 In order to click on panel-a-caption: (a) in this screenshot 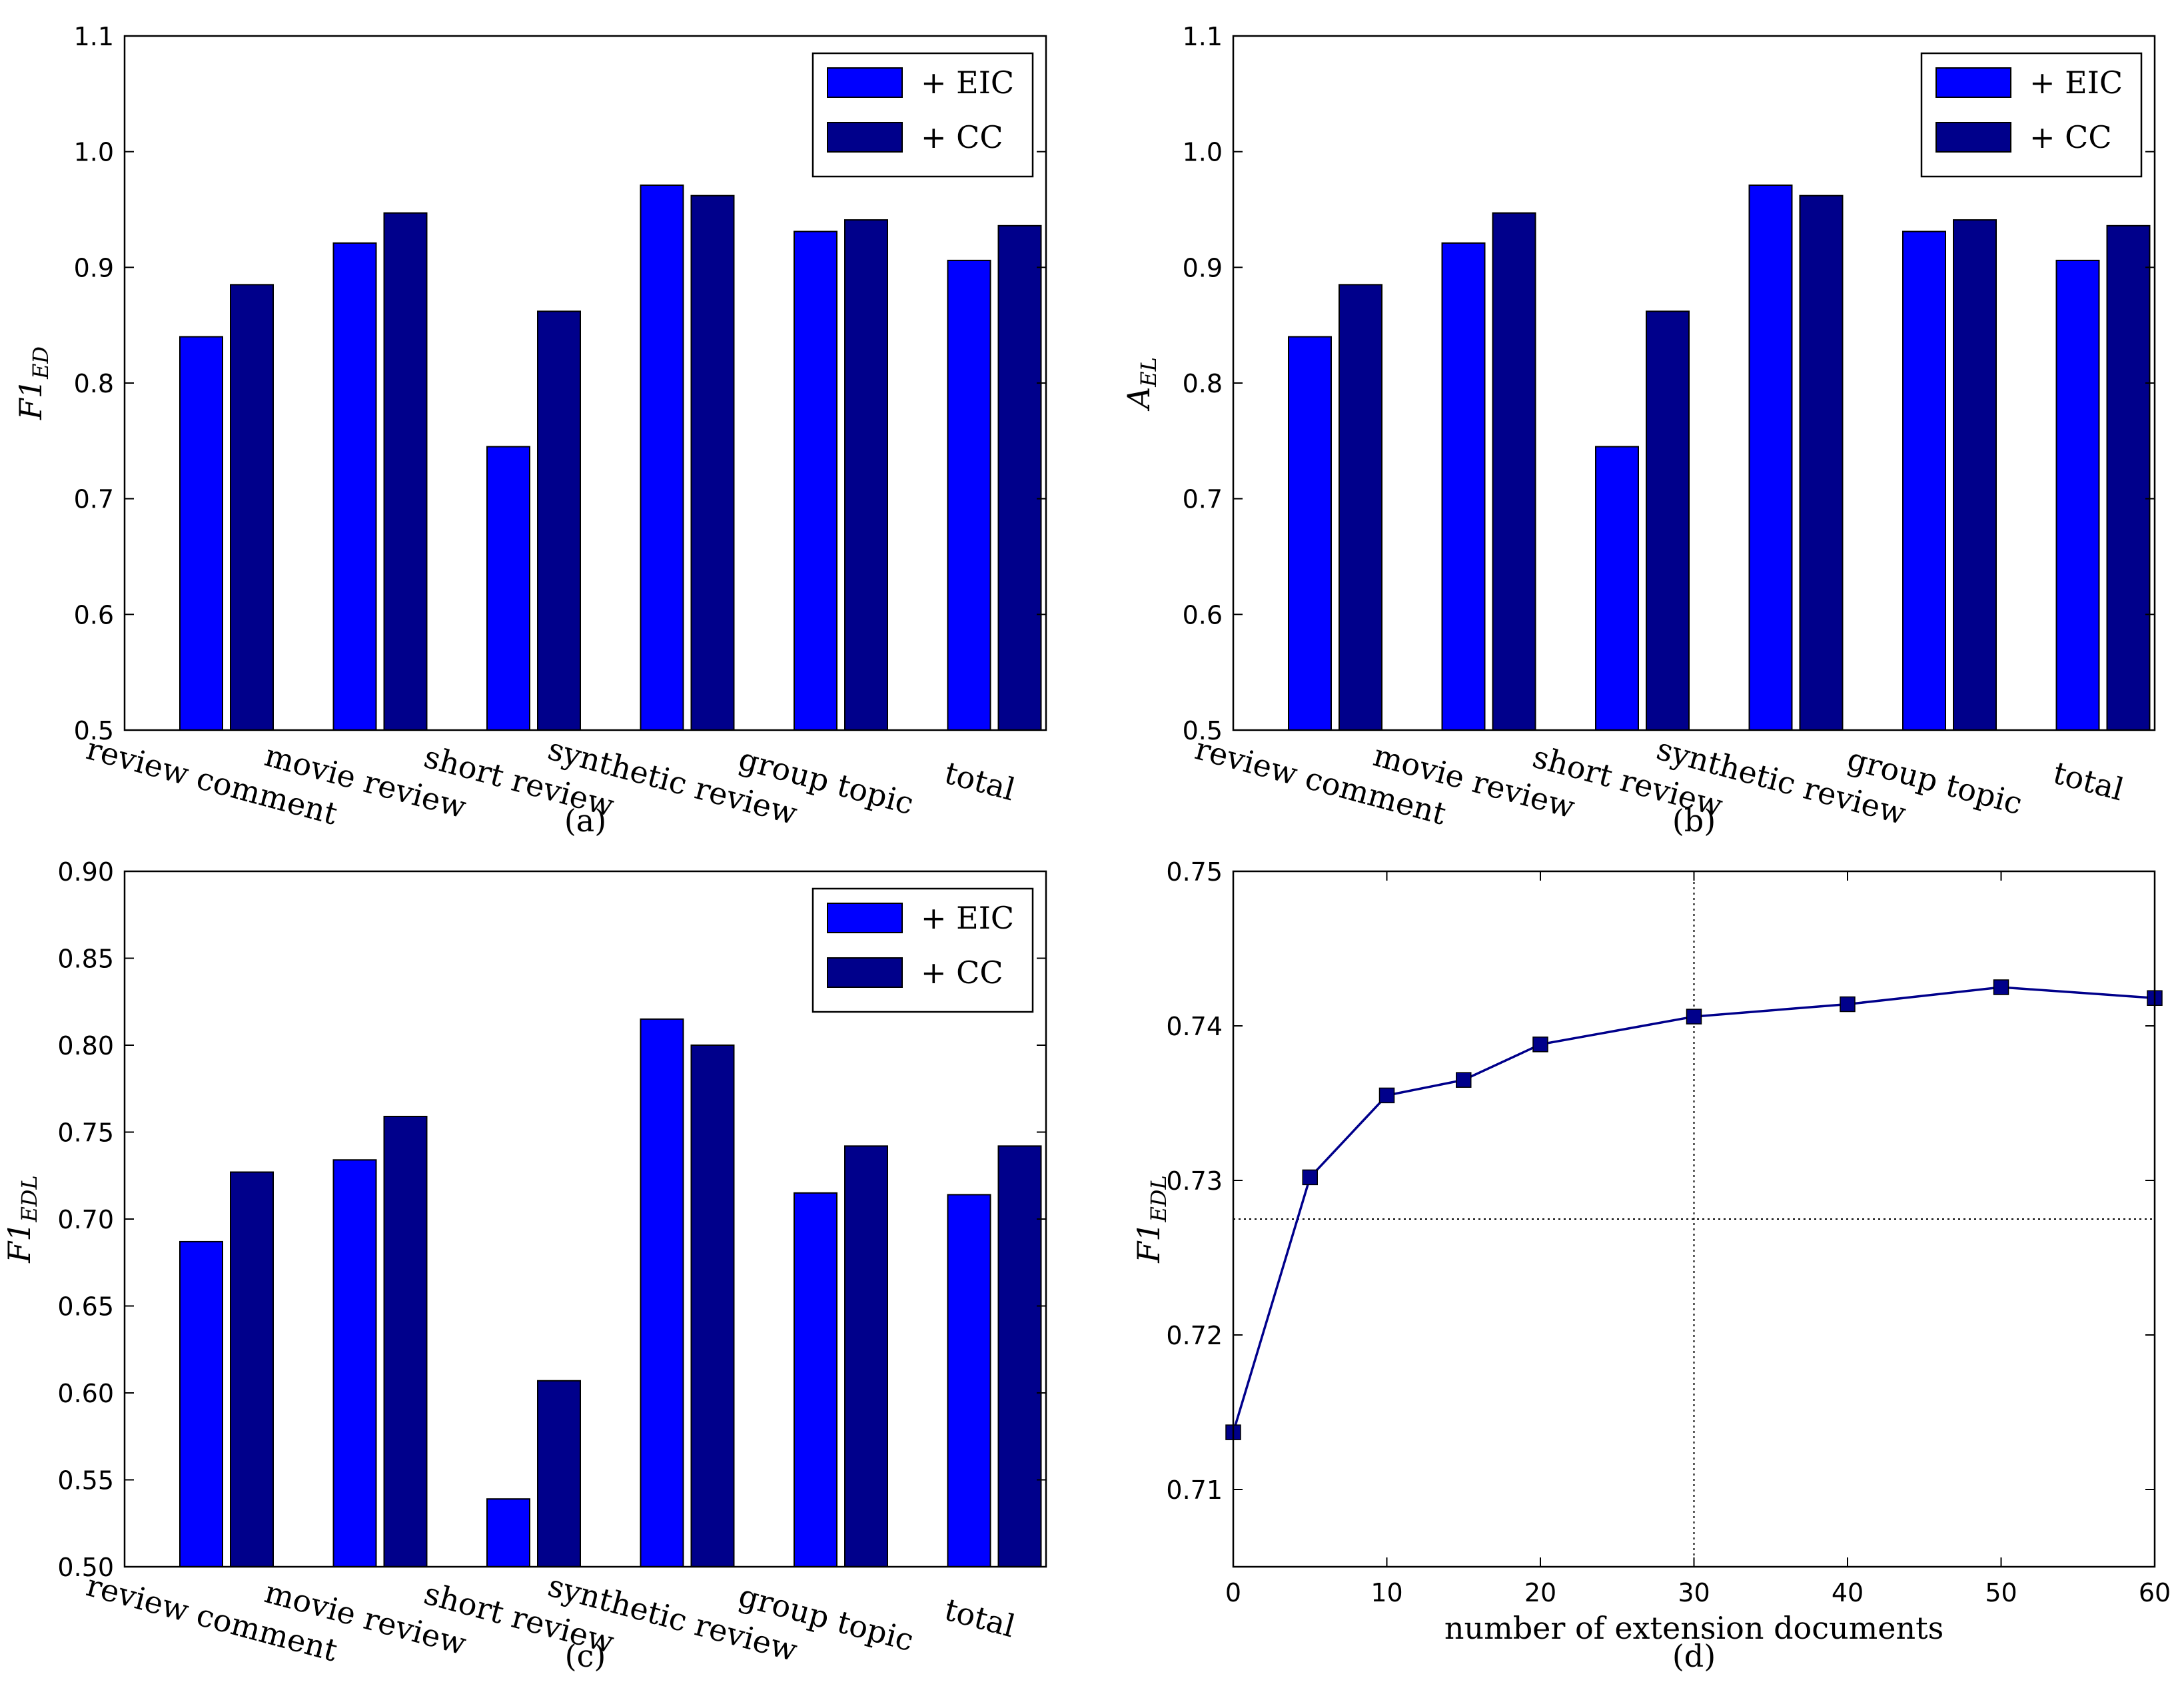, I will do `click(585, 821)`.